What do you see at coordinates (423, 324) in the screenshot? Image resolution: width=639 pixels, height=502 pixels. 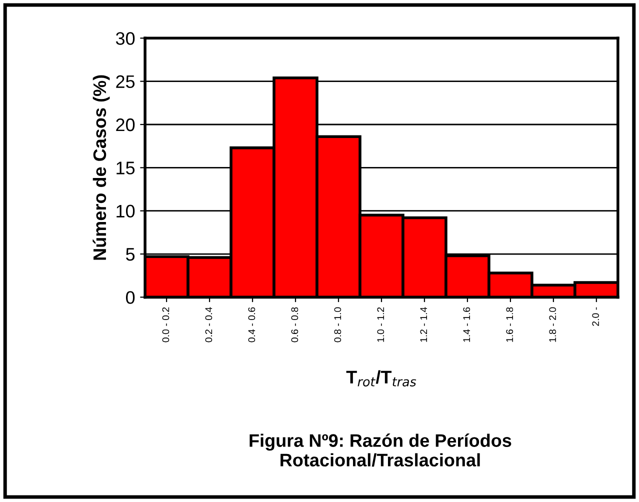 I see `x-tick-label: 1.2 - 1.4` at bounding box center [423, 324].